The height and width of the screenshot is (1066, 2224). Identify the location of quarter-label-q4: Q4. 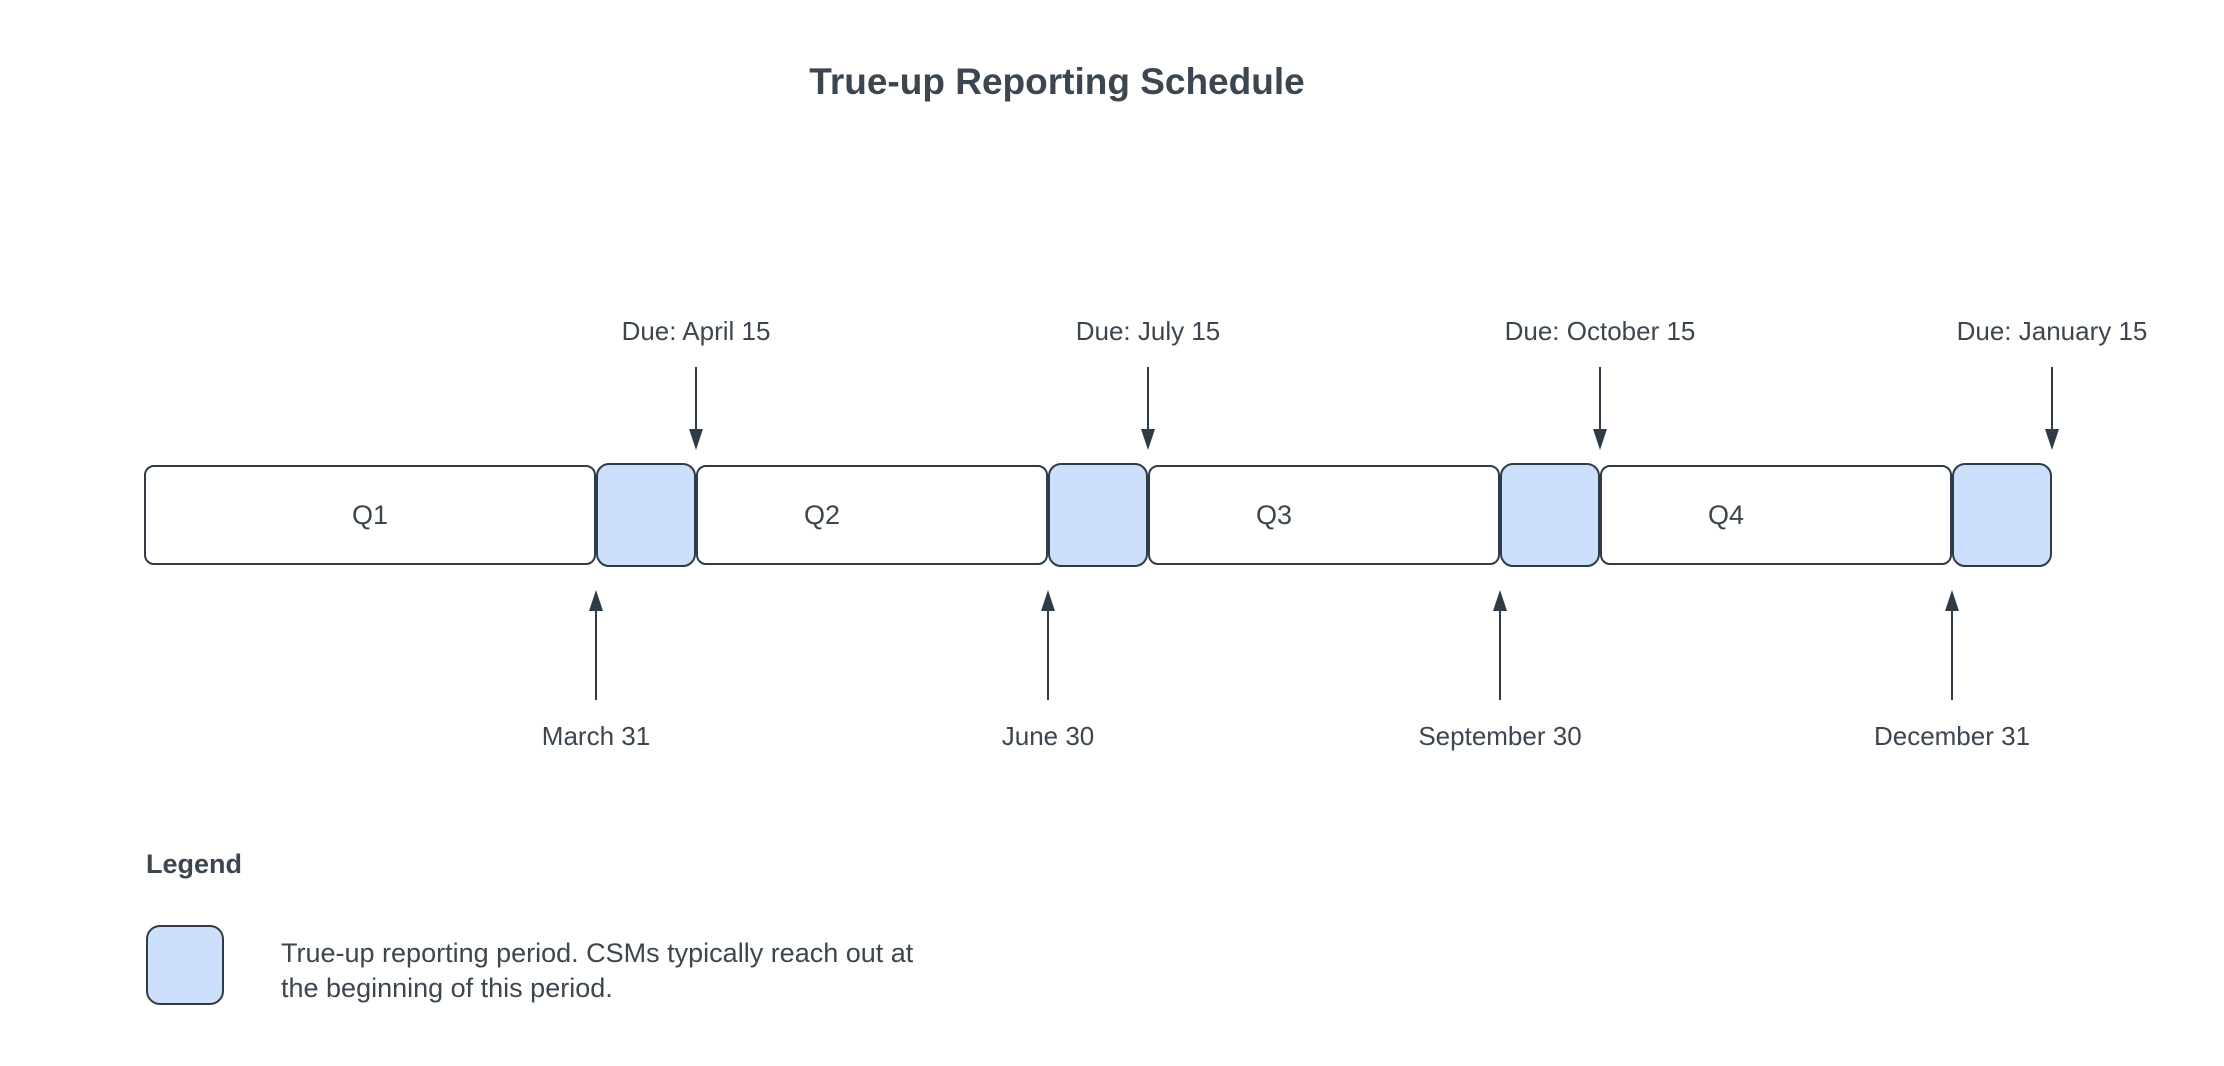
(1726, 515).